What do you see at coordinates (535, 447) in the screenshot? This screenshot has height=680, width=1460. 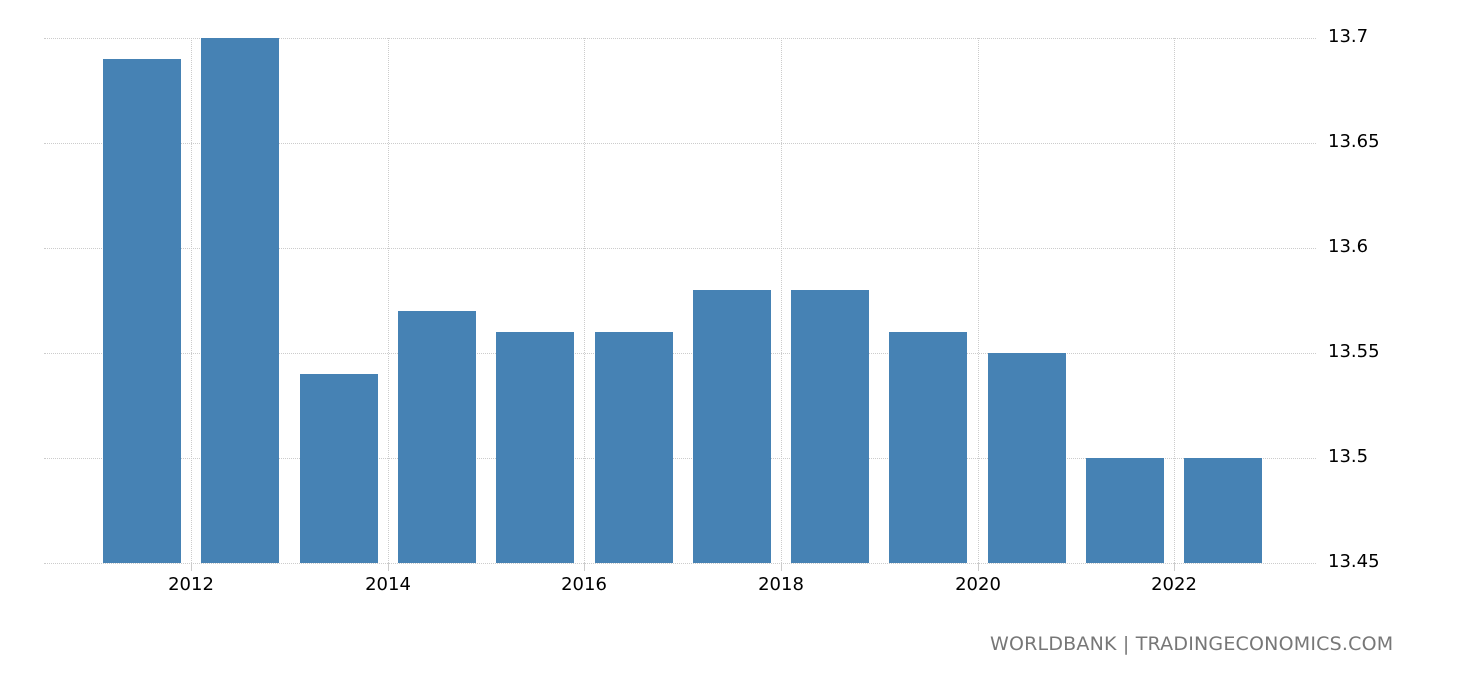 I see `bar-2015` at bounding box center [535, 447].